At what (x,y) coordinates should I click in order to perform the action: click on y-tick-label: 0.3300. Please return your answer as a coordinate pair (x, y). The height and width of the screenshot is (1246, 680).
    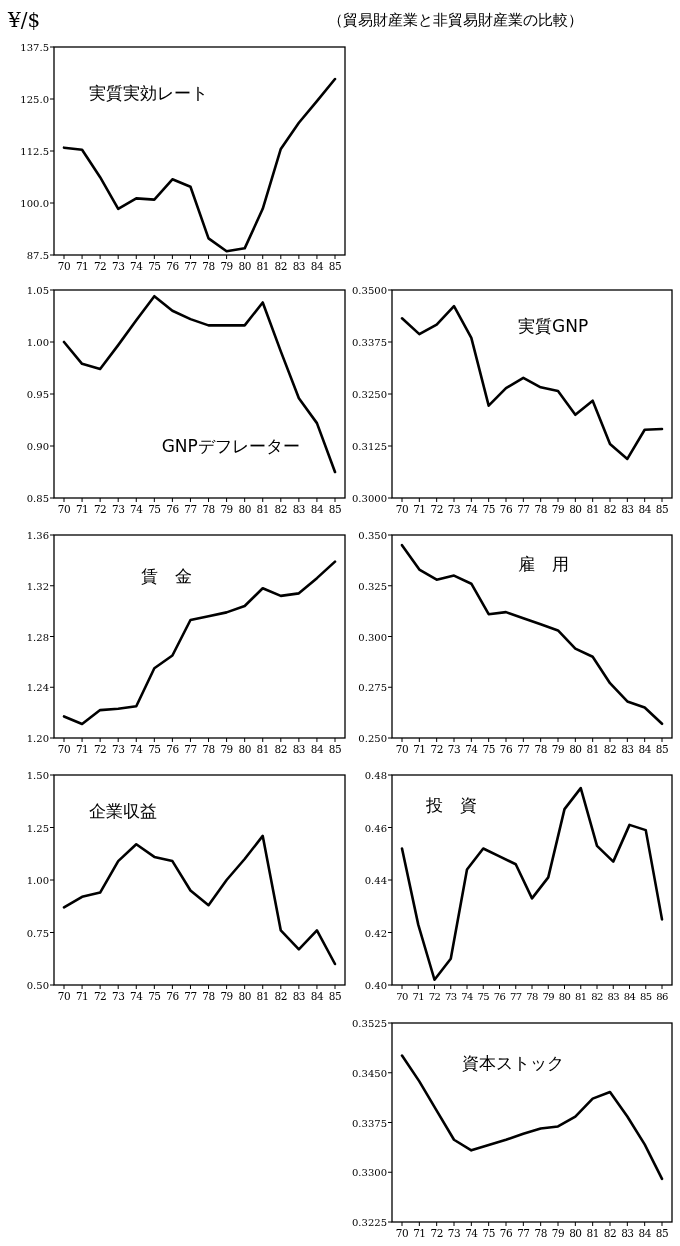
    Looking at the image, I should click on (369, 1173).